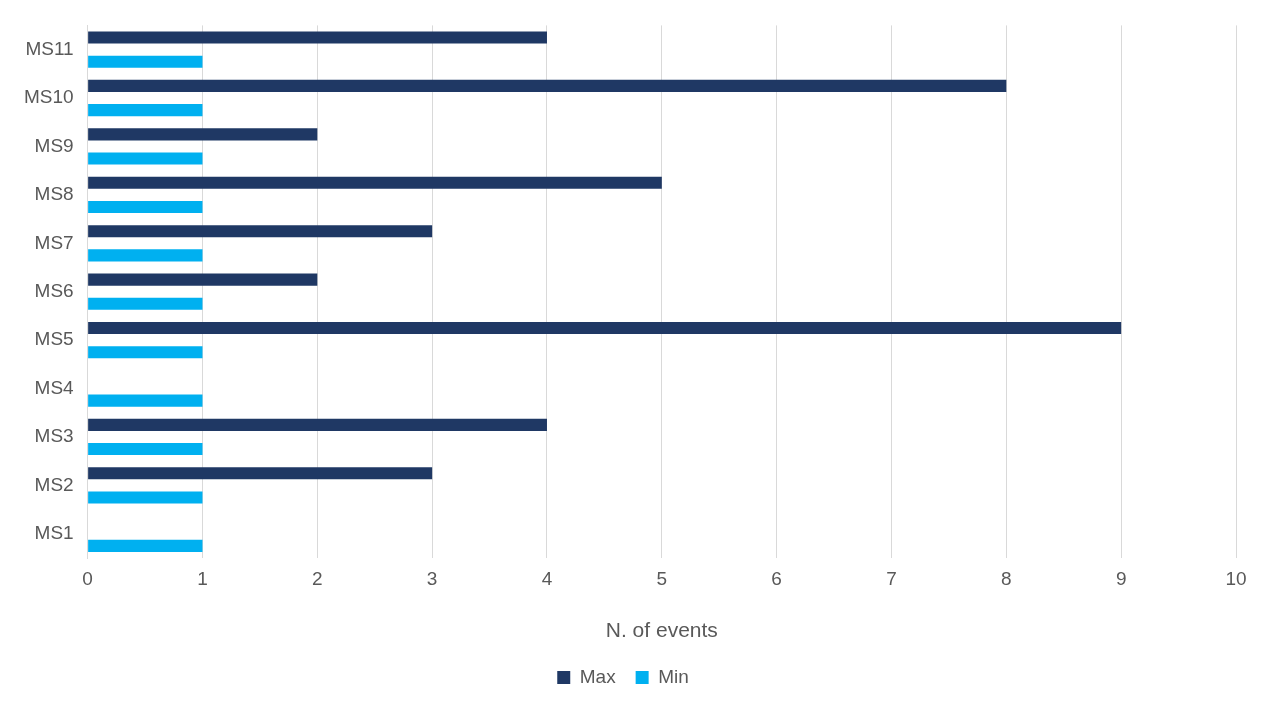 Image resolution: width=1266 pixels, height=707 pixels. What do you see at coordinates (54, 436) in the screenshot?
I see `y-tick-label: MS3` at bounding box center [54, 436].